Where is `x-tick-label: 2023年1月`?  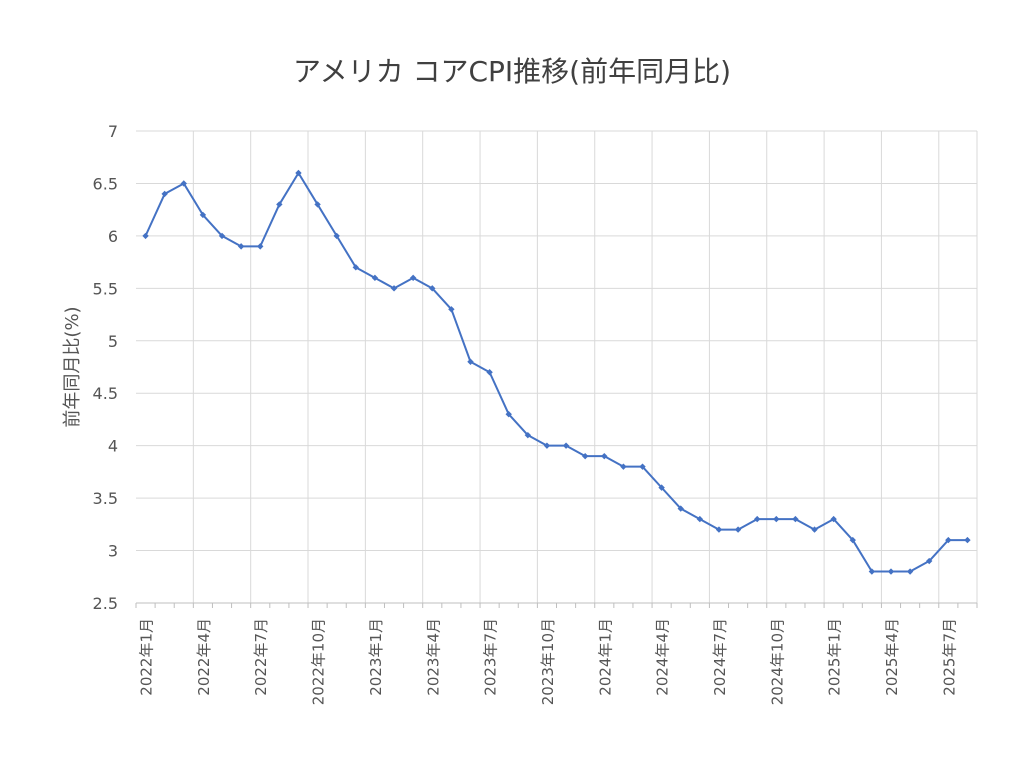 x-tick-label: 2023年1月 is located at coordinates (376, 657).